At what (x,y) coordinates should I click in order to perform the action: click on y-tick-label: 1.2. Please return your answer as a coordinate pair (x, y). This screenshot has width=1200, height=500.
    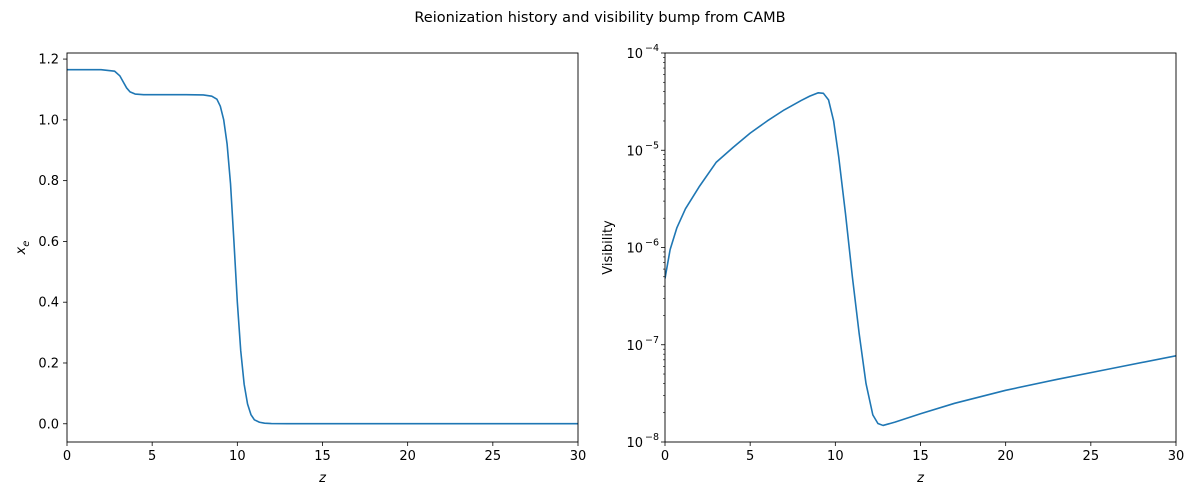
    Looking at the image, I should click on (48, 60).